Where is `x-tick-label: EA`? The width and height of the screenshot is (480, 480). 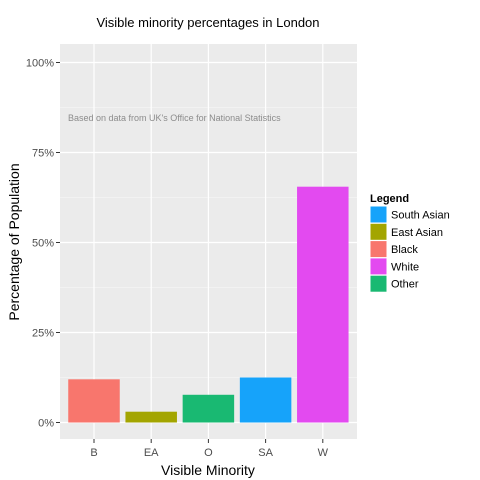
x-tick-label: EA is located at coordinates (151, 453).